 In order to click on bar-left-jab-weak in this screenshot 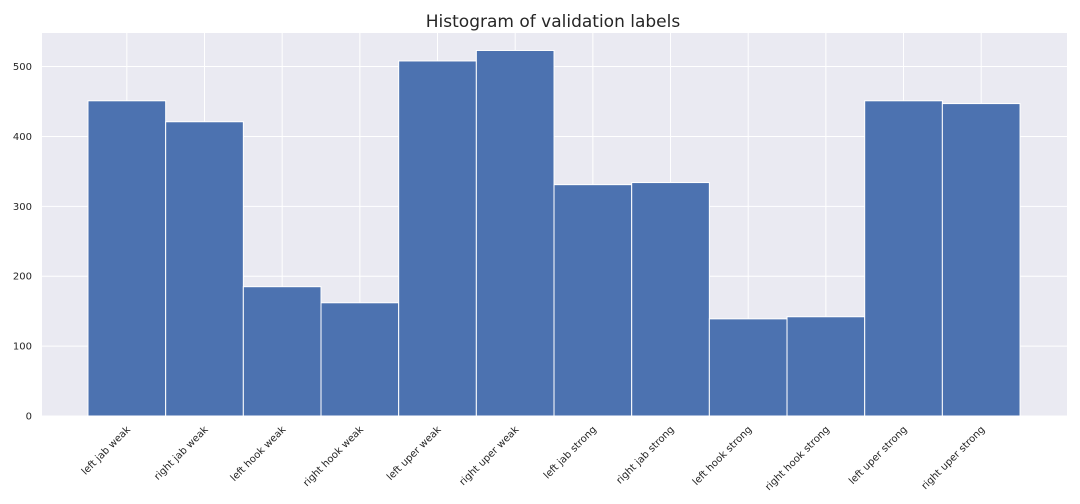, I will do `click(127, 258)`.